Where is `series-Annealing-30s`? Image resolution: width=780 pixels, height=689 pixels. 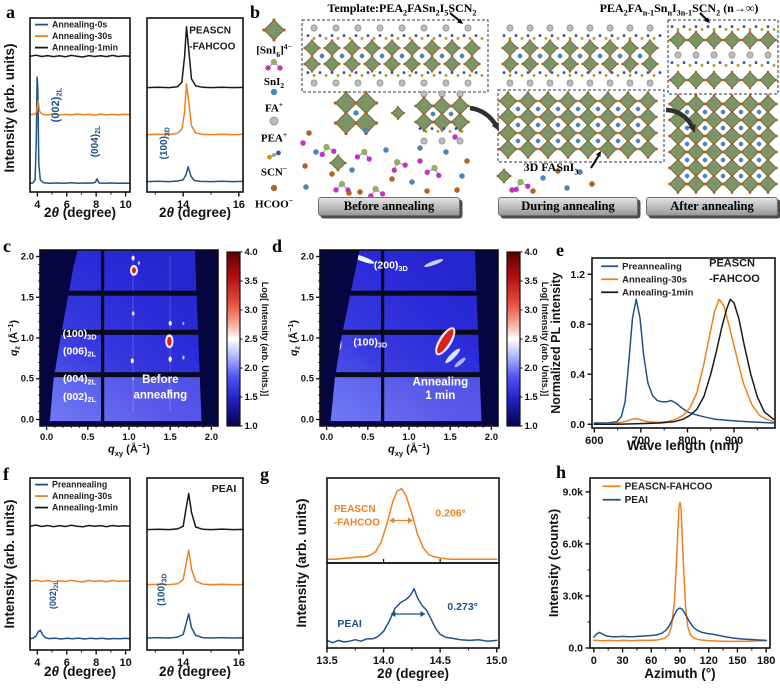 series-Annealing-30s is located at coordinates (684, 362).